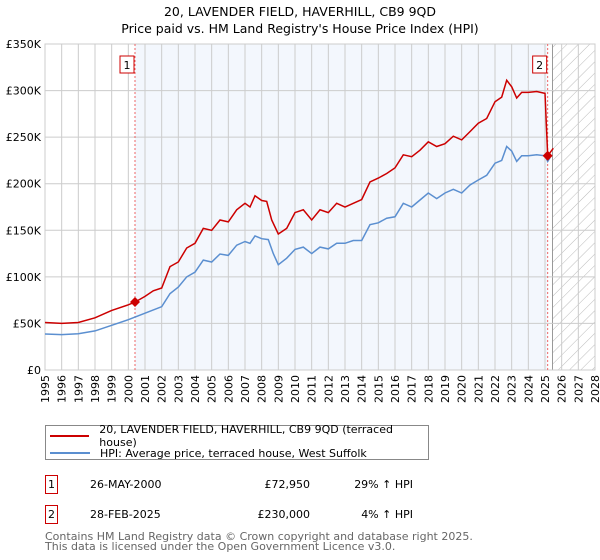 The image size is (600, 560). What do you see at coordinates (287, 484) in the screenshot?
I see `transaction-price: £72,950` at bounding box center [287, 484].